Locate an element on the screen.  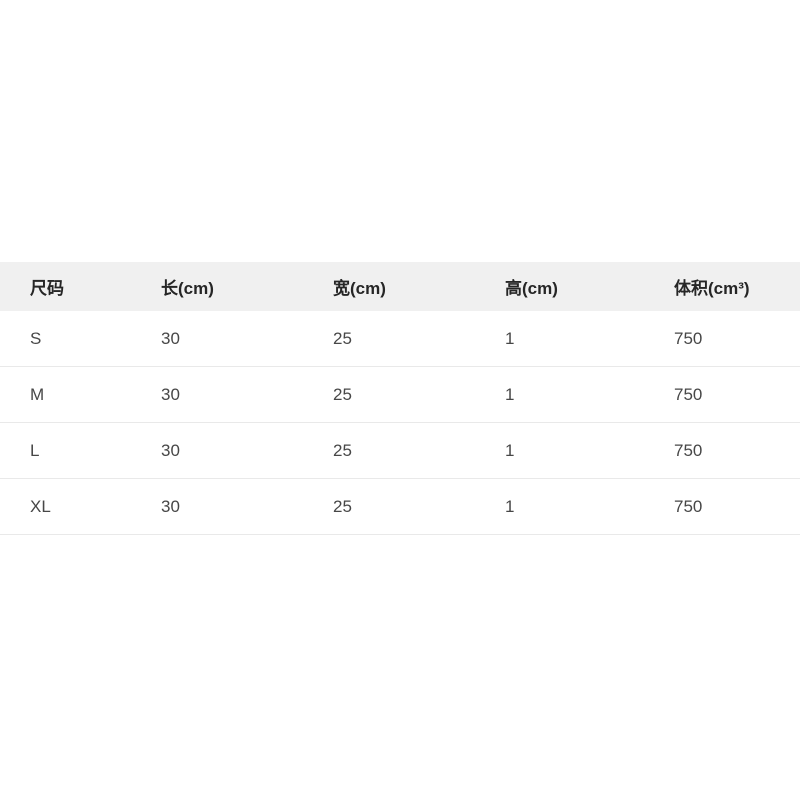
cell-size: M is located at coordinates (80, 394).